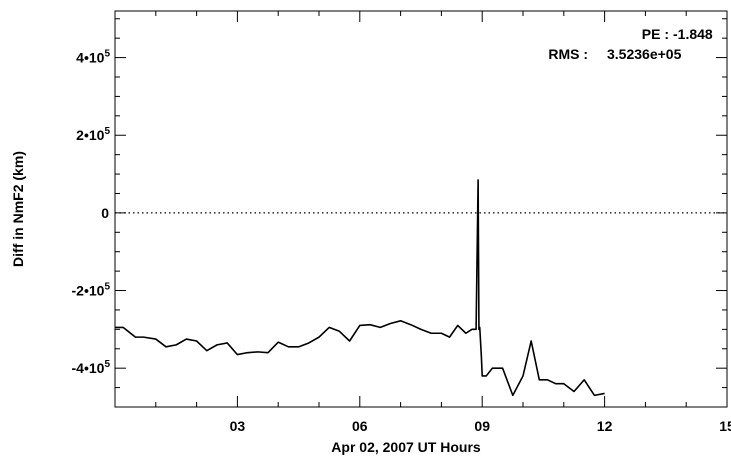  I want to click on x-tick-label: 09, so click(482, 426).